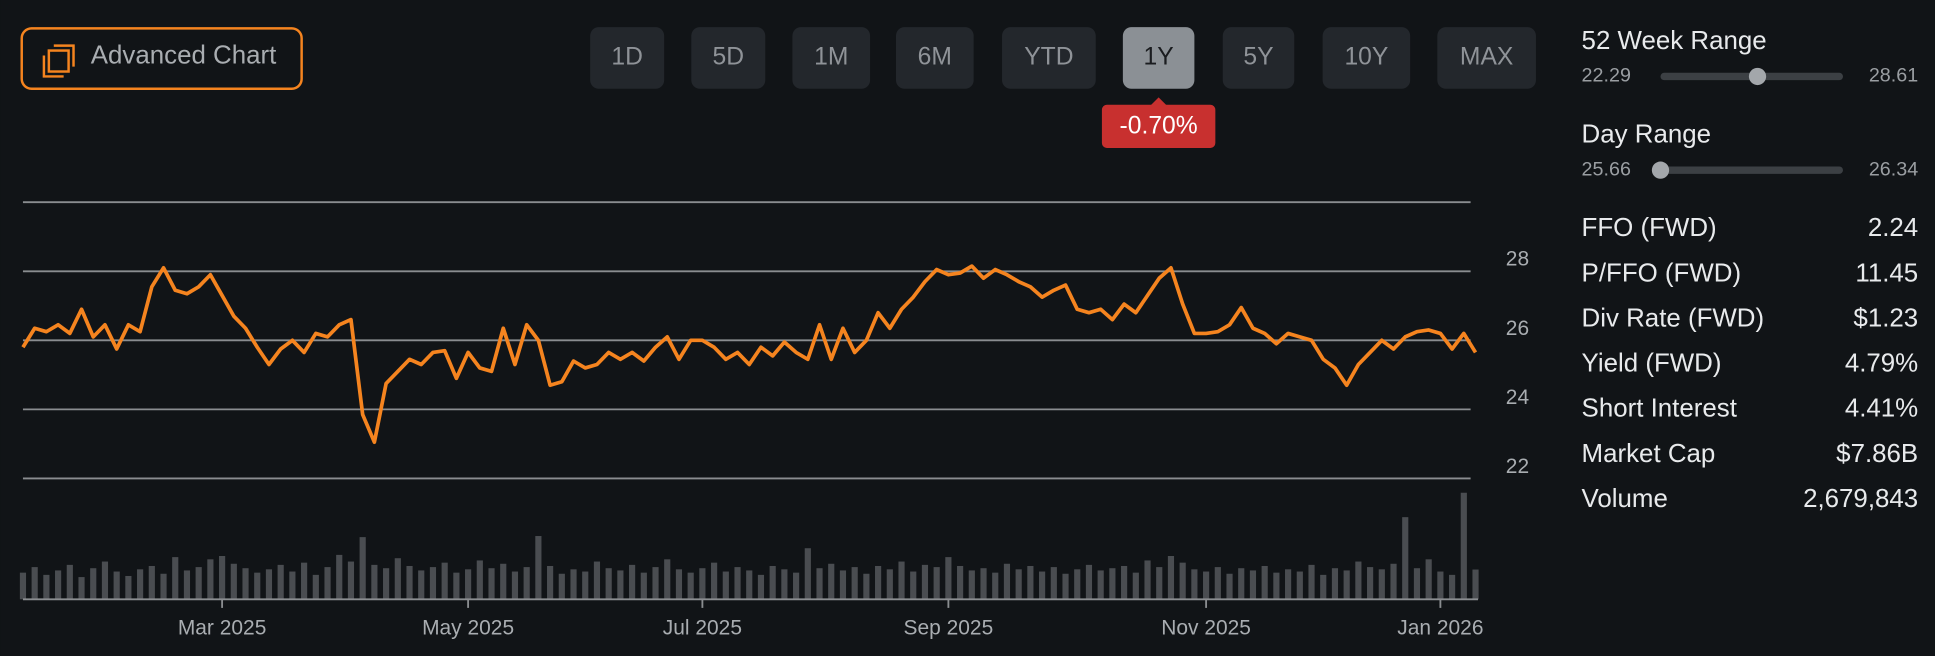  Describe the element at coordinates (1886, 273) in the screenshot. I see `stat-value: 11.45` at that location.